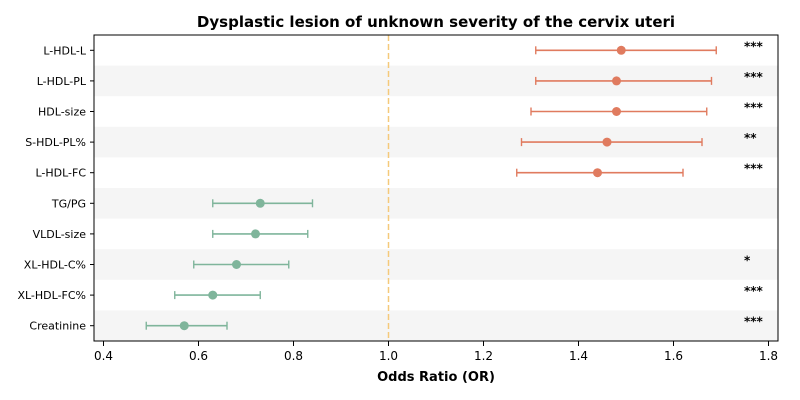 The height and width of the screenshot is (400, 800). What do you see at coordinates (436, 352) in the screenshot?
I see `x-axis: 0.4 0.6 0.8 1.0 1.2 1.4 1.6 1.8` at bounding box center [436, 352].